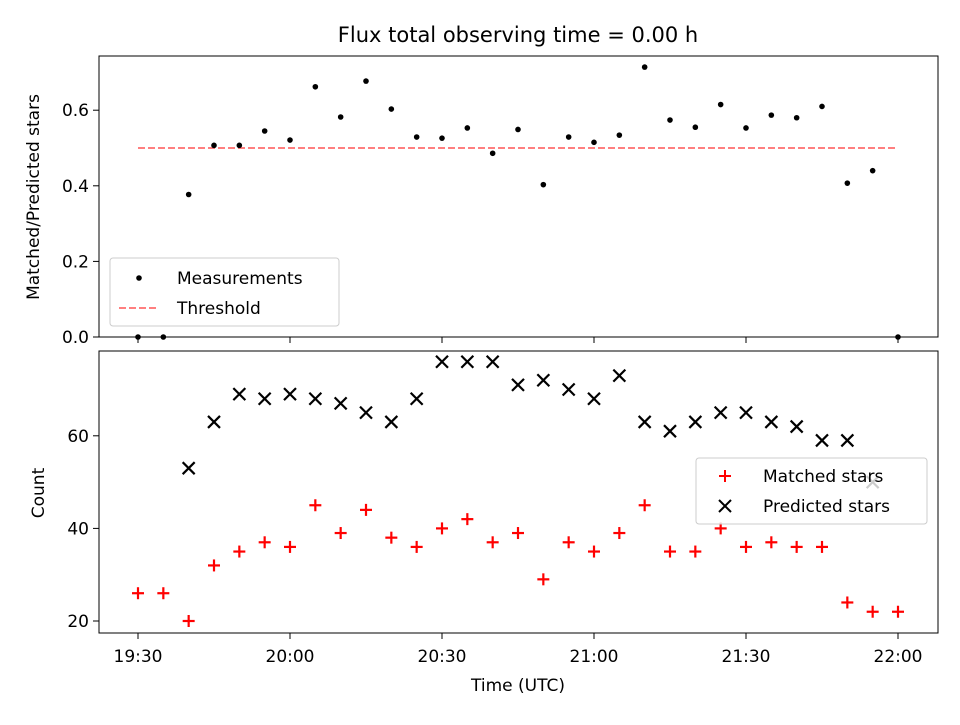 The image size is (960, 725). What do you see at coordinates (39, 492) in the screenshot?
I see `bottom-y-axis-label: Count` at bounding box center [39, 492].